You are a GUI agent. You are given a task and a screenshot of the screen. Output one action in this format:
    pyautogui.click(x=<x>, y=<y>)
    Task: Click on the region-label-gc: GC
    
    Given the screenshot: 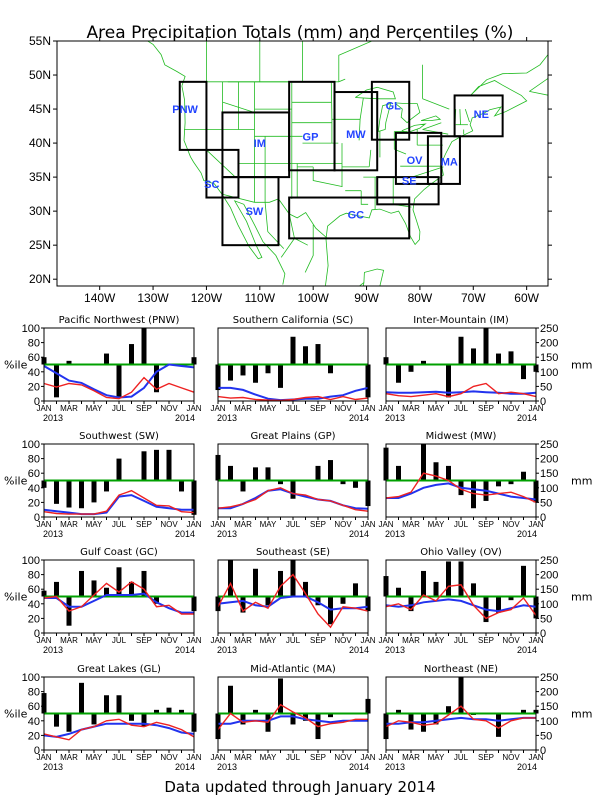 What is the action you would take?
    pyautogui.click(x=356, y=216)
    